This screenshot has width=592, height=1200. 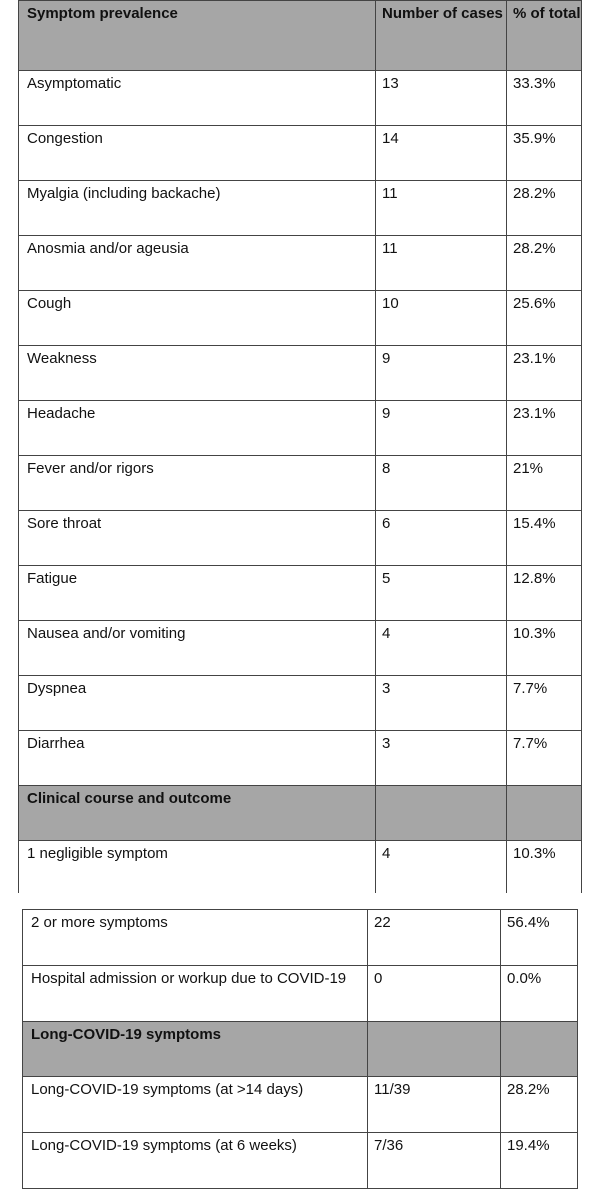 I want to click on section-header-row: Long-COVID-19 symptoms, so click(x=300, y=1049).